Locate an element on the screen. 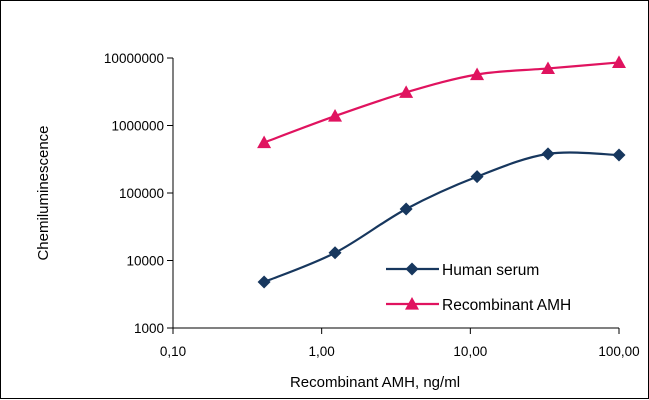  y-axis-title: Chemiluminescence is located at coordinates (43, 192).